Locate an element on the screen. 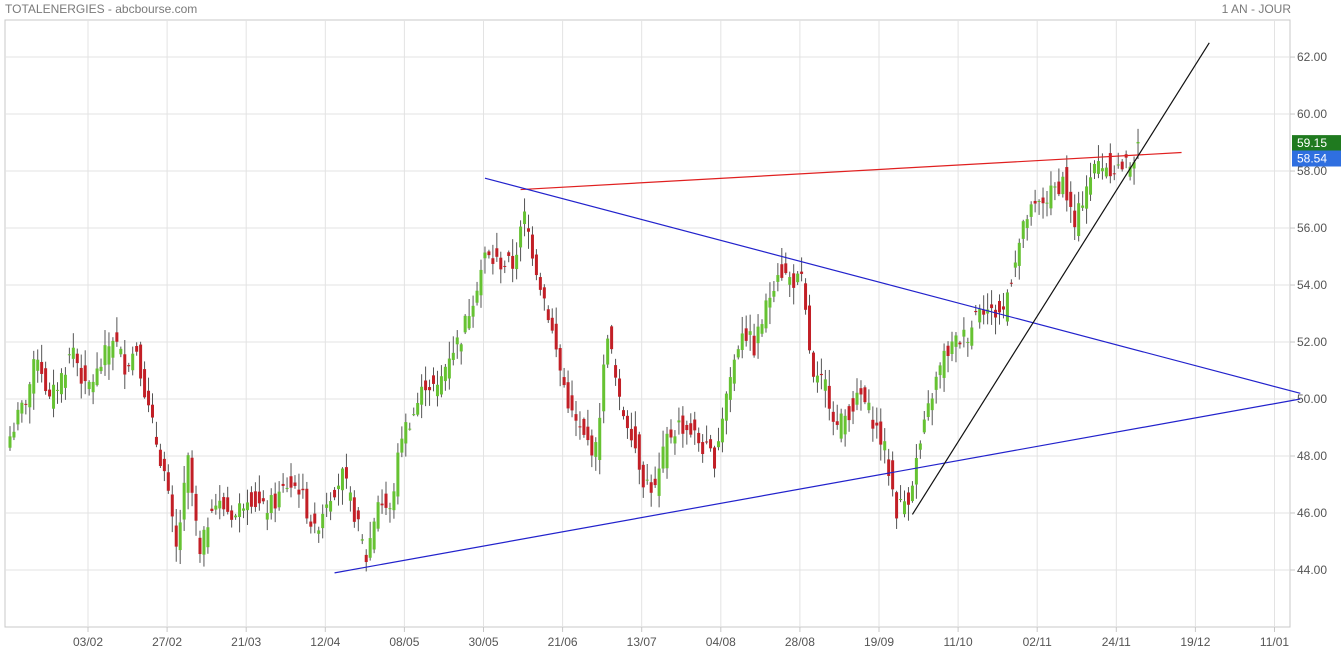 This screenshot has width=1341, height=653. x-tick-label: 19/12 is located at coordinates (1195, 642).